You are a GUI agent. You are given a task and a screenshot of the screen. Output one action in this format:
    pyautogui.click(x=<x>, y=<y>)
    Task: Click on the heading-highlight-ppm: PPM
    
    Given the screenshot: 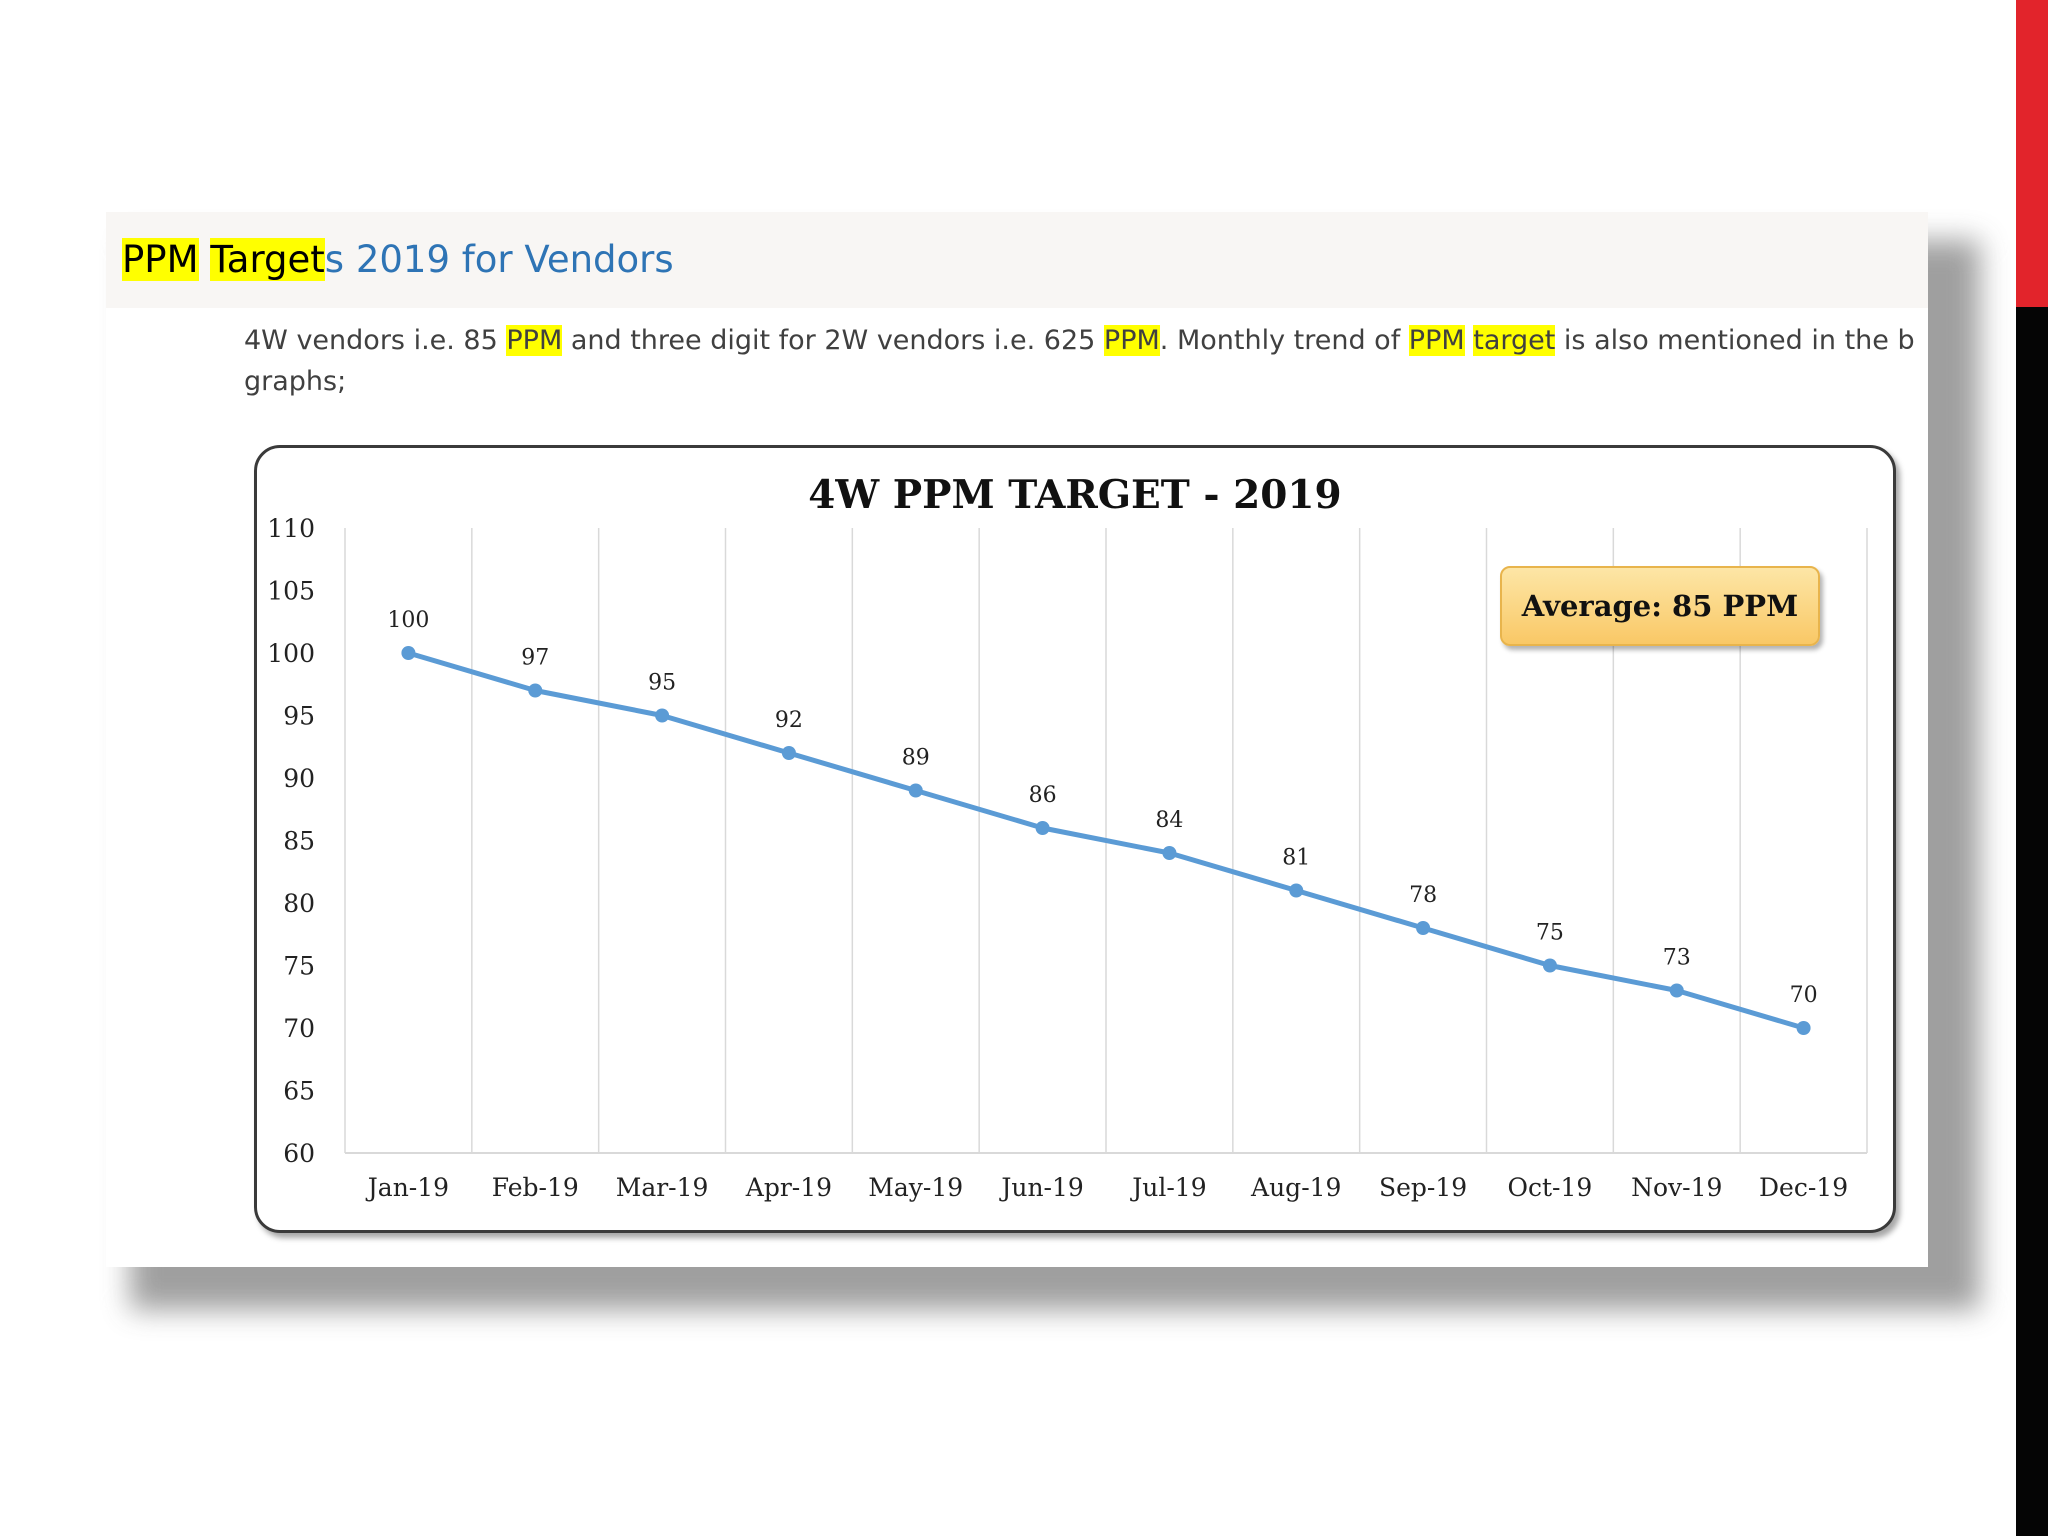 What is the action you would take?
    pyautogui.click(x=160, y=259)
    